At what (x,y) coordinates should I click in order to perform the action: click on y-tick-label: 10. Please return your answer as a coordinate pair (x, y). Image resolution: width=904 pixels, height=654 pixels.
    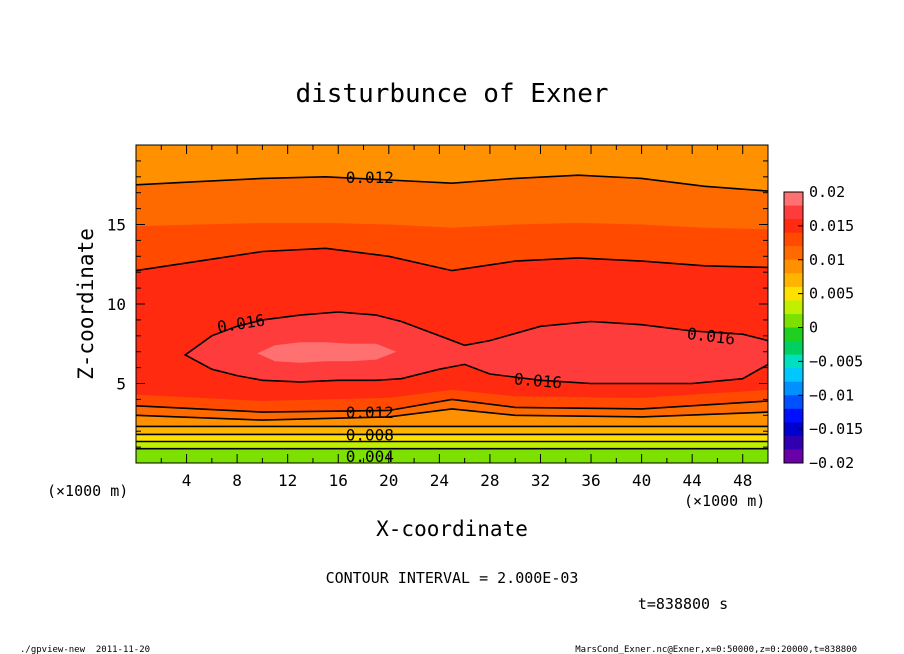
    Looking at the image, I should click on (116, 304).